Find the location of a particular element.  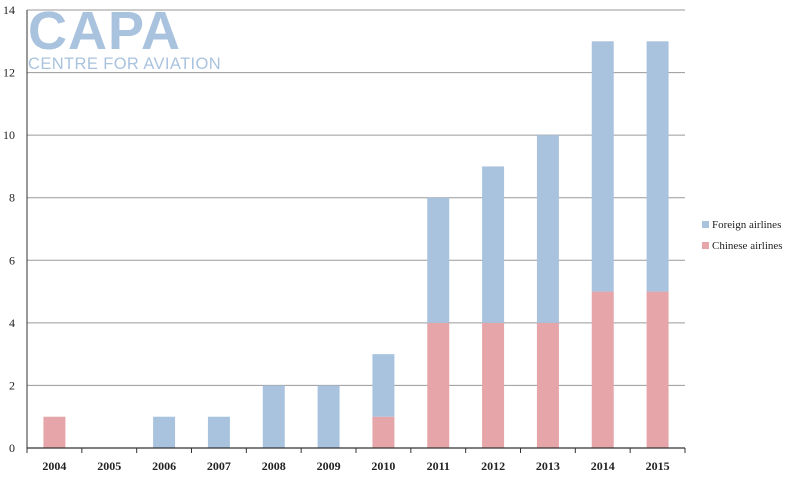

x-tick-label: 2014 is located at coordinates (603, 466).